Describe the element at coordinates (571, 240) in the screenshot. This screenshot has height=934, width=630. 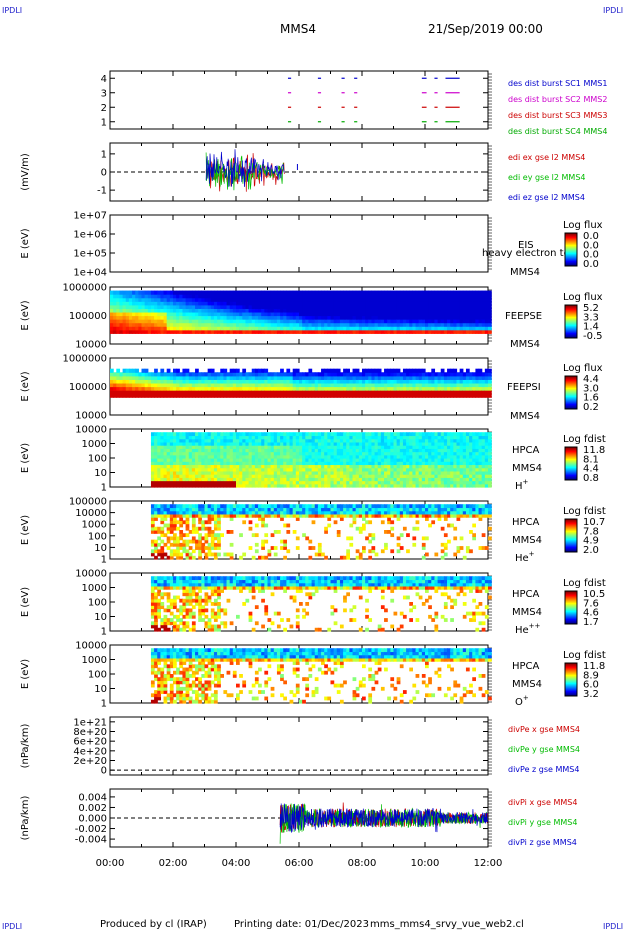
I see `colorbar-cell` at that location.